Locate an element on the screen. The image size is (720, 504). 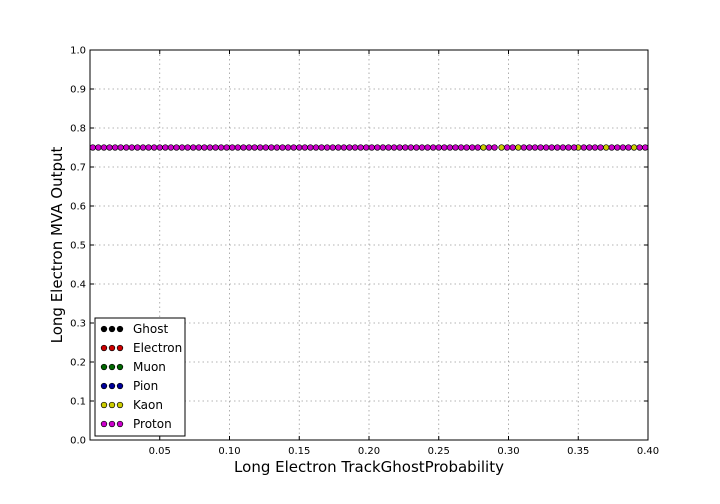
legend-label: Proton is located at coordinates (152, 424).